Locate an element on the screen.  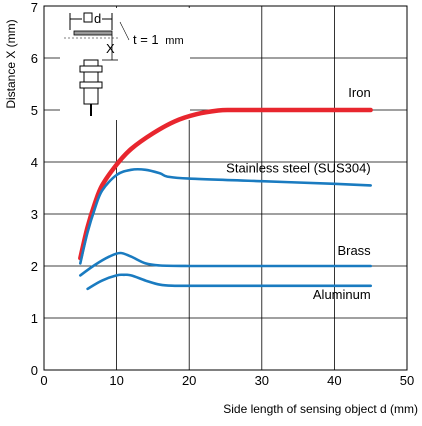
x-tick-label: 50 is located at coordinates (407, 380).